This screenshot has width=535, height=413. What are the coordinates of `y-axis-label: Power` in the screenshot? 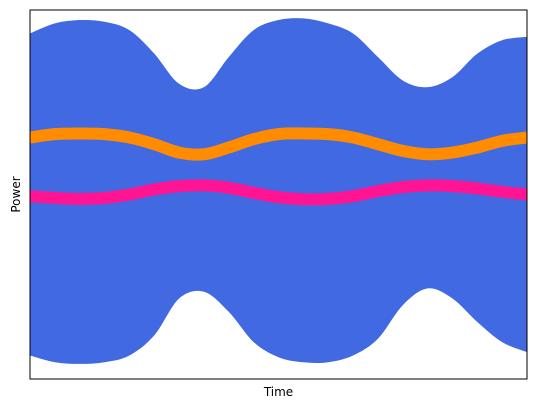 It's located at (16, 194).